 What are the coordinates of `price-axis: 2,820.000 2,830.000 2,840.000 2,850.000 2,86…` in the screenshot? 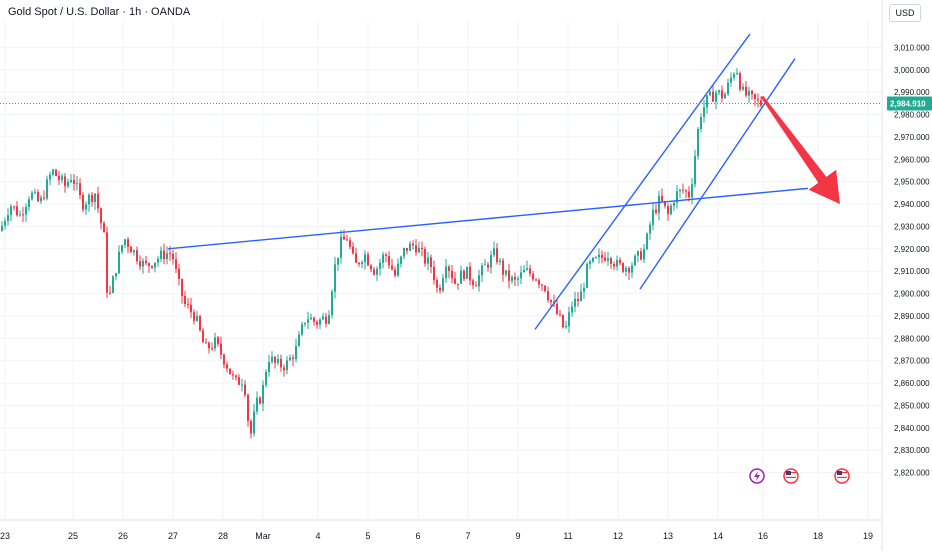 It's located at (909, 260).